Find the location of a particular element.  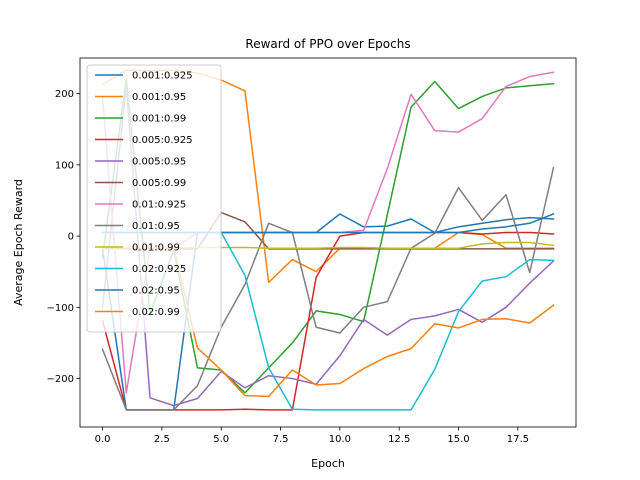

x-axis-label: Epoch is located at coordinates (328, 463).